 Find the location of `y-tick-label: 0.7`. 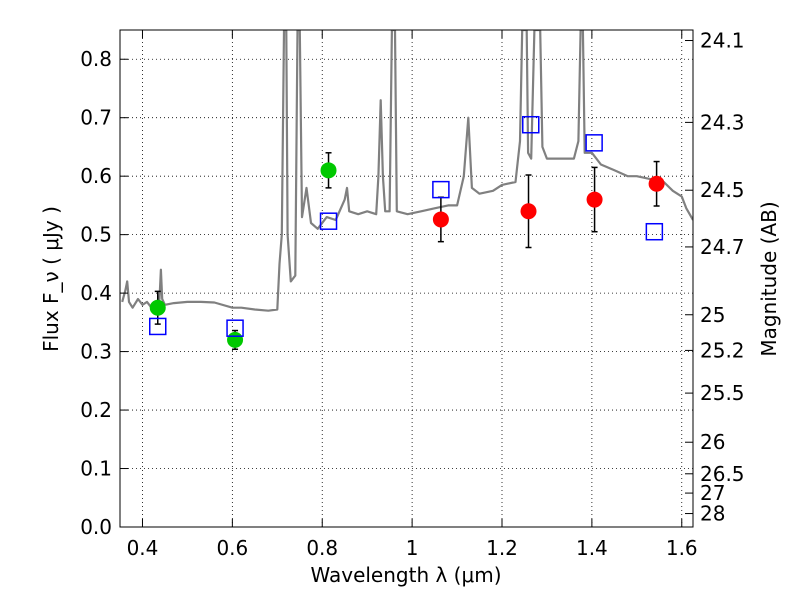

y-tick-label: 0.7 is located at coordinates (96, 118).